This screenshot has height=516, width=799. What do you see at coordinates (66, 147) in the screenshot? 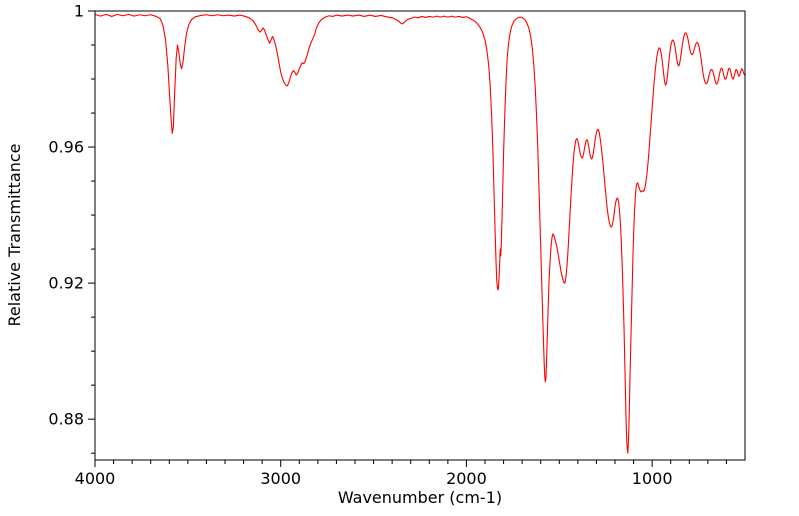
I see `y-tick-label: 0.96` at bounding box center [66, 147].